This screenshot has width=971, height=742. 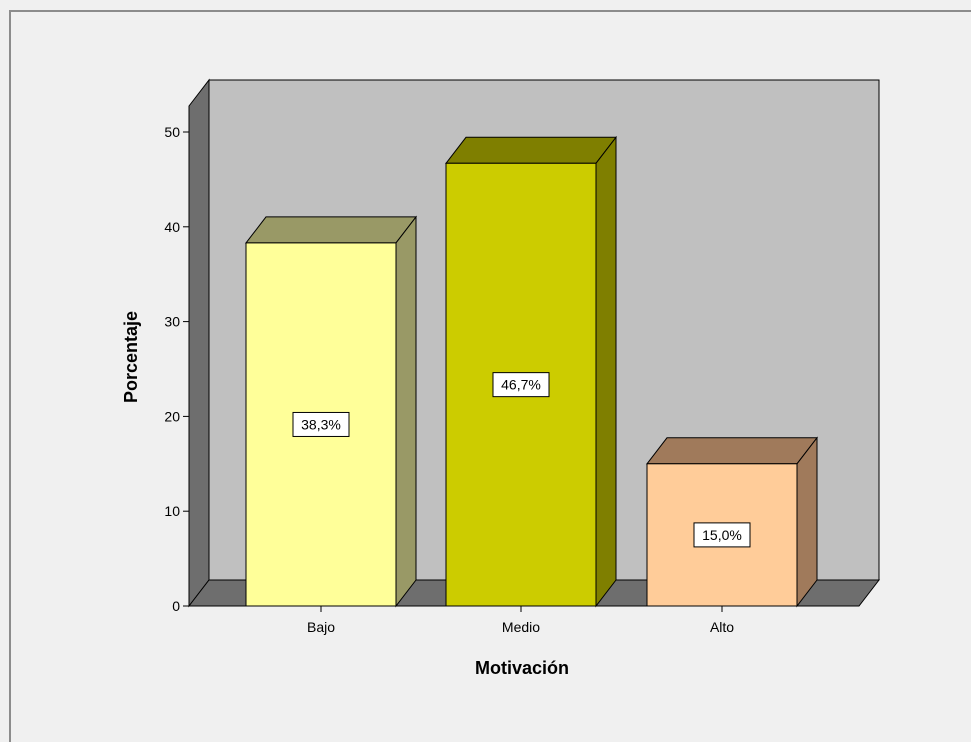 I want to click on data-label-text: 46,7%, so click(x=521, y=385).